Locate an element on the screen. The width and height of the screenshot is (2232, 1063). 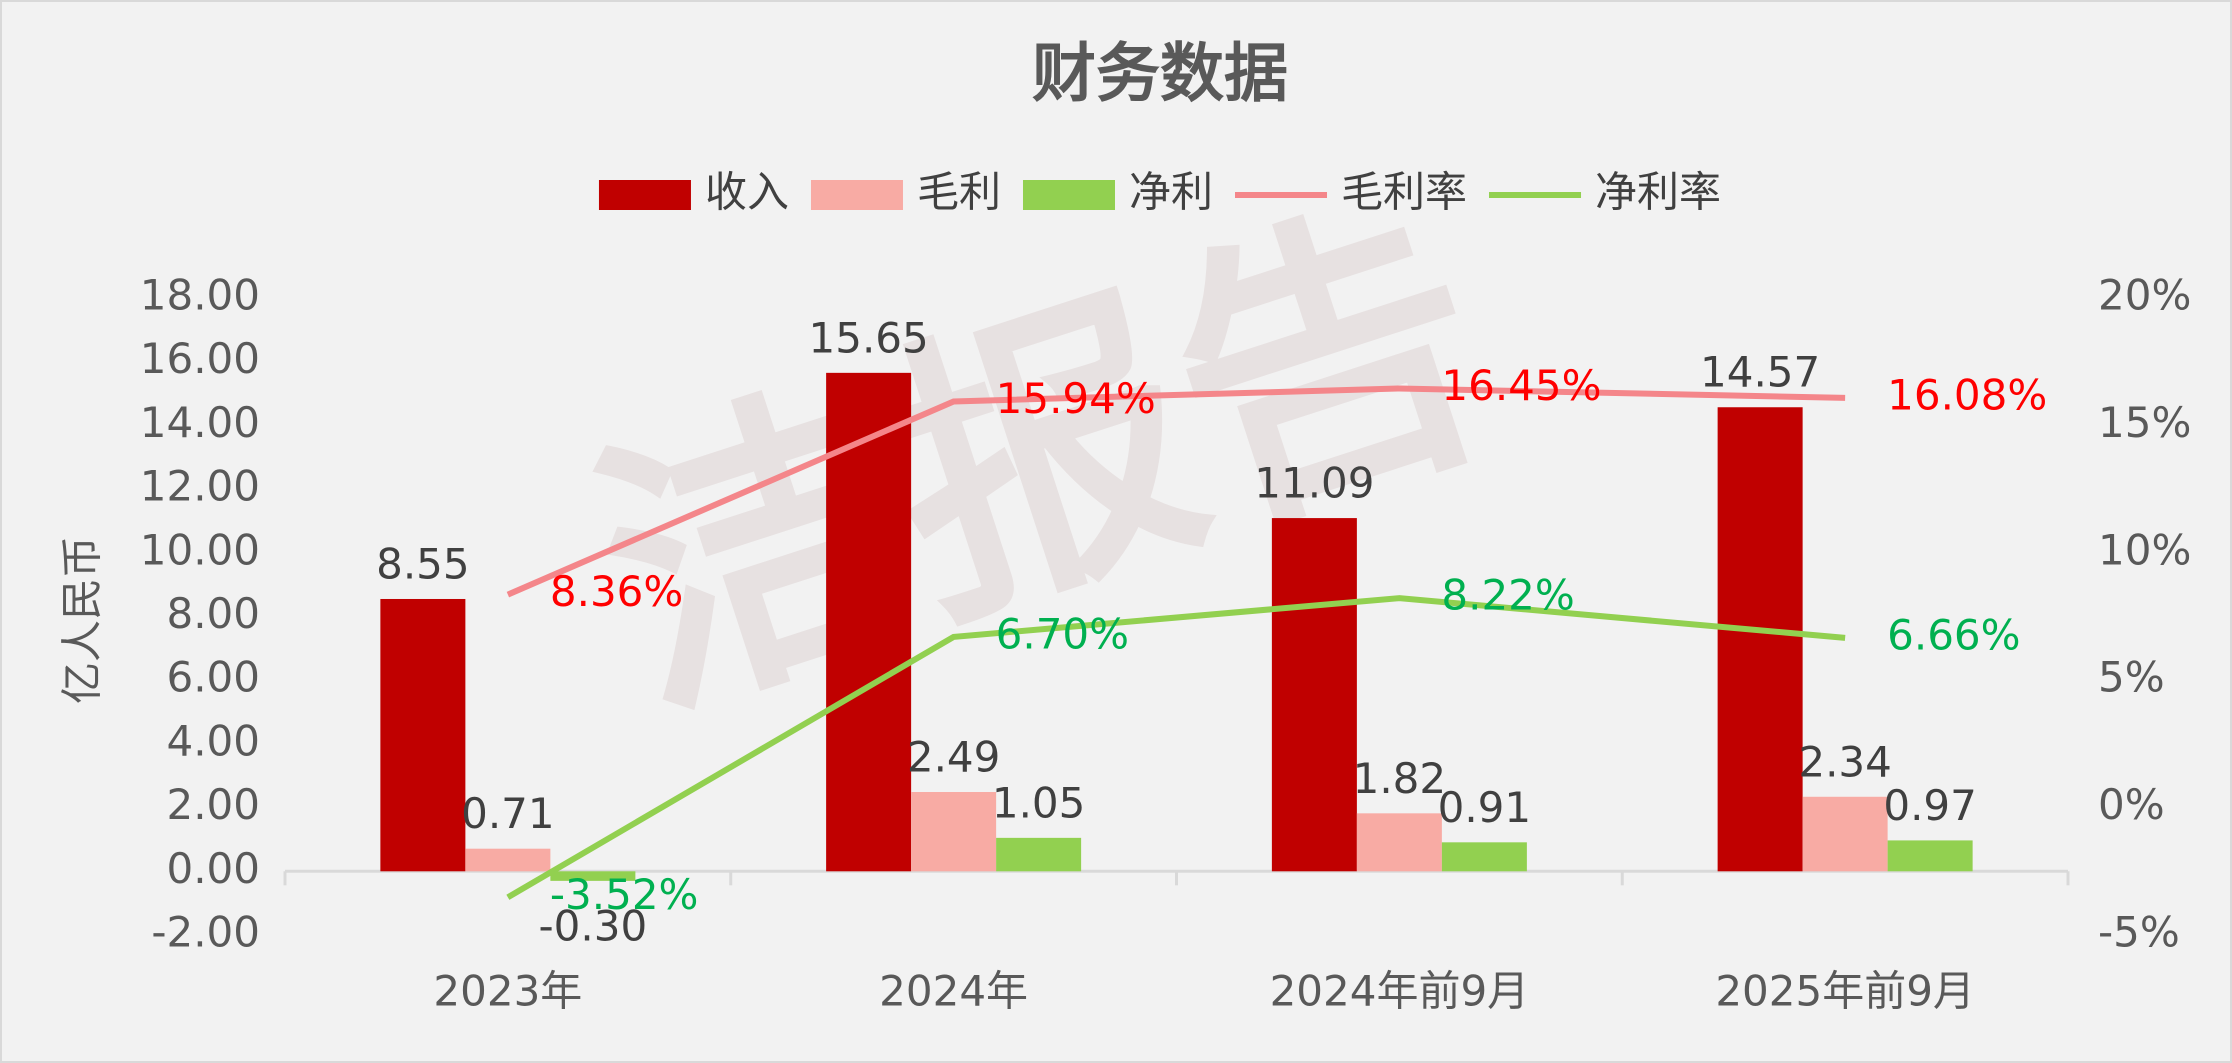
y2-tick-label: 5% is located at coordinates (2131, 677).